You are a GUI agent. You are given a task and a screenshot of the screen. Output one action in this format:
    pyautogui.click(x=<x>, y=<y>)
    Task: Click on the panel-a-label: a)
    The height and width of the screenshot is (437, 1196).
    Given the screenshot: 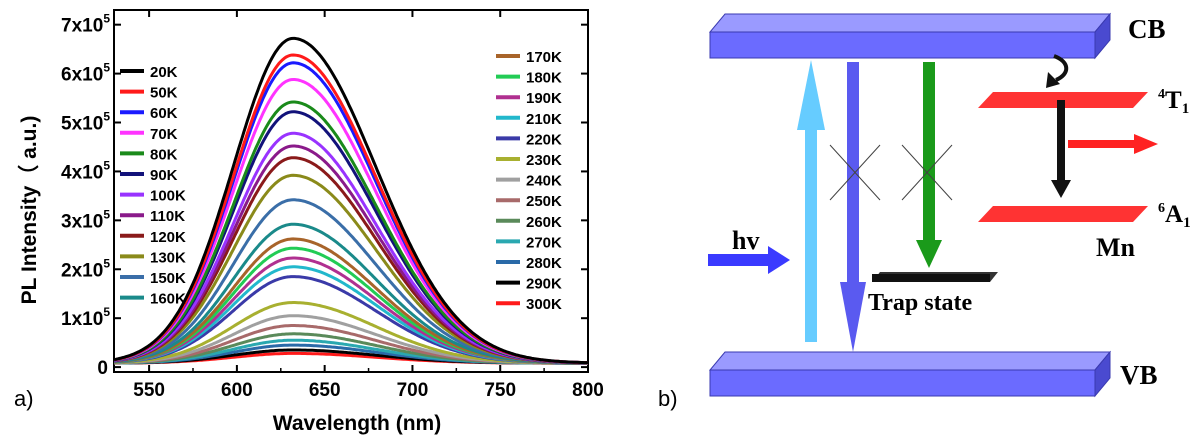 What is the action you would take?
    pyautogui.click(x=24, y=398)
    